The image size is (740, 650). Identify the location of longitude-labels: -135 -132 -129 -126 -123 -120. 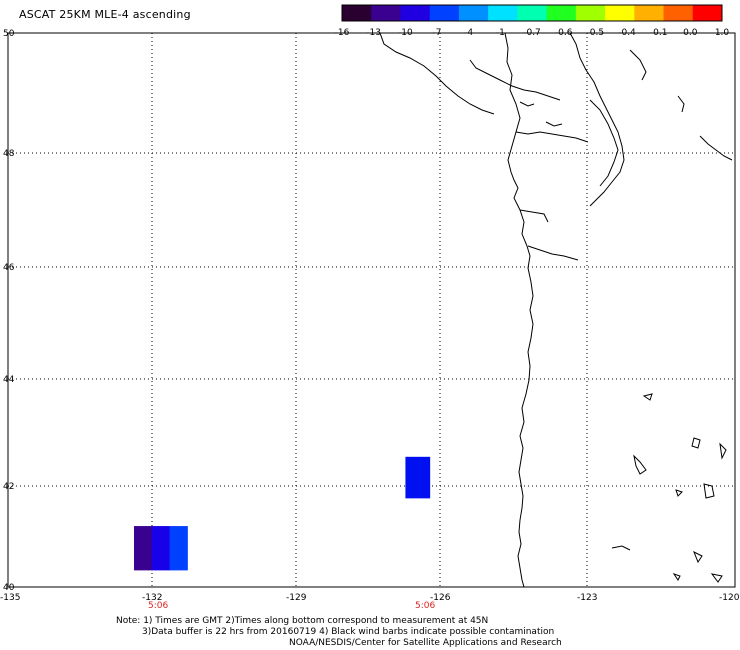
(370, 598).